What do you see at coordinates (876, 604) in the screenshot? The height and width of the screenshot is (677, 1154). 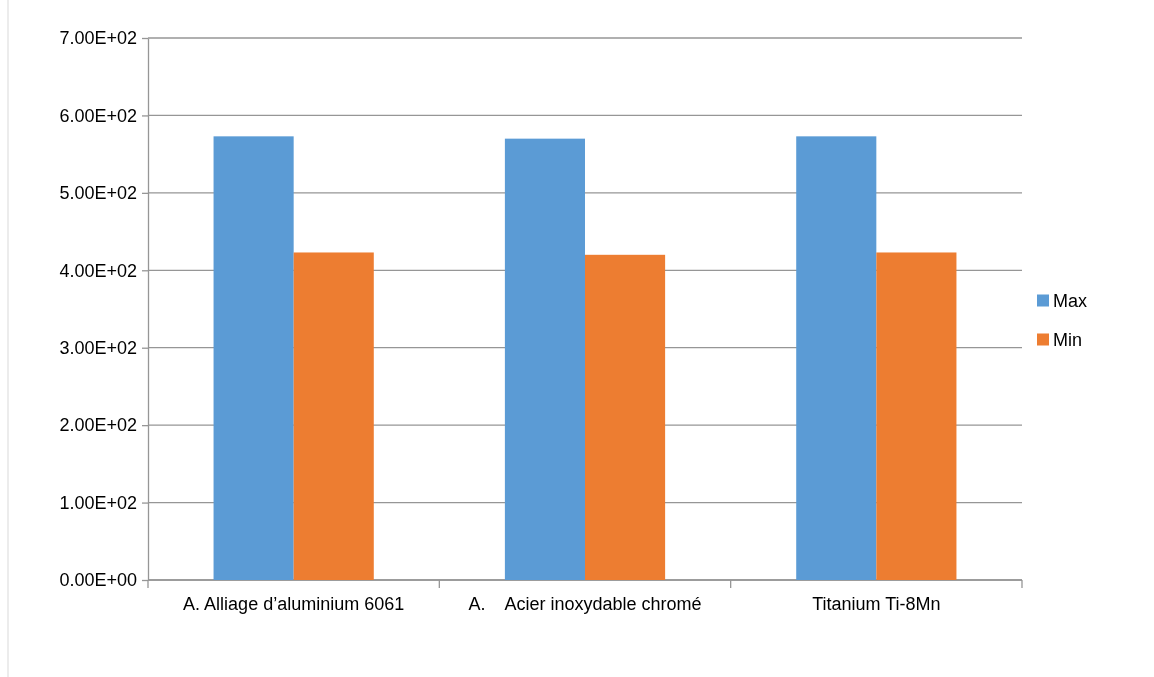 I see `x-tick-label: Titanium Ti-8Mn` at bounding box center [876, 604].